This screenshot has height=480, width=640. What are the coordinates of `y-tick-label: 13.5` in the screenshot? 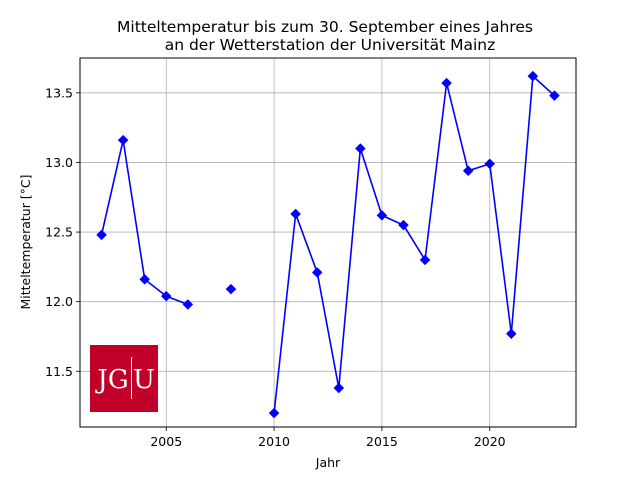 It's located at (59, 92).